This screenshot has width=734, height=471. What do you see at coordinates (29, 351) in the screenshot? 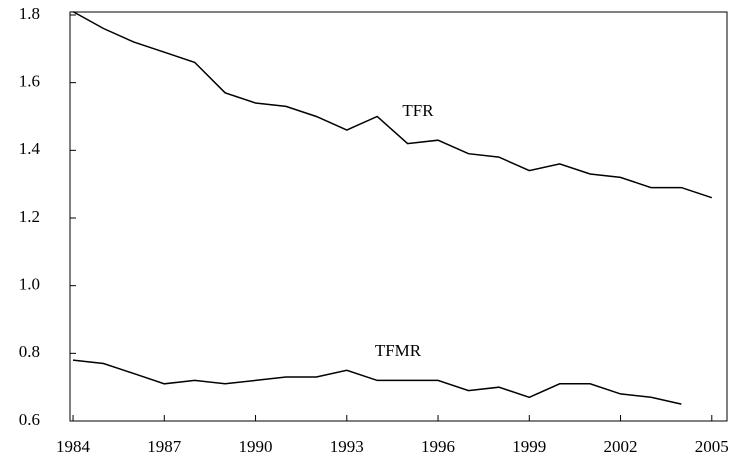
I see `y-tick-label: 0.8` at bounding box center [29, 351].